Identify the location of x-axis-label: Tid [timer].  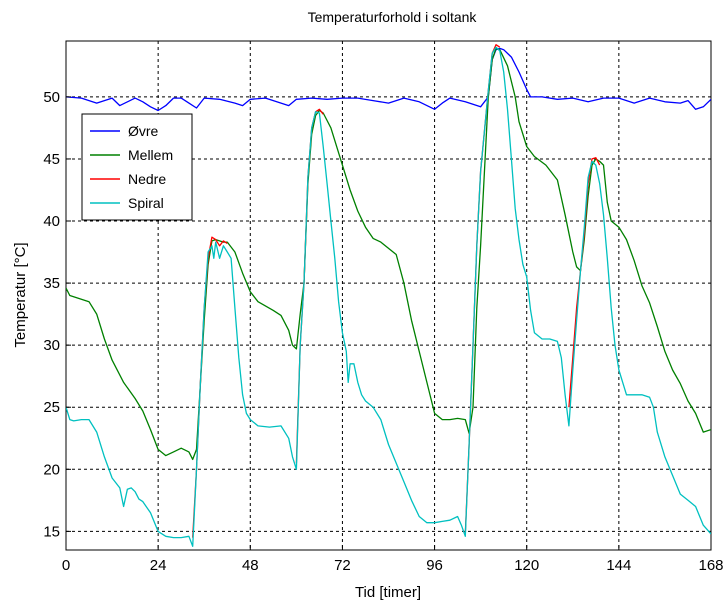
(388, 592).